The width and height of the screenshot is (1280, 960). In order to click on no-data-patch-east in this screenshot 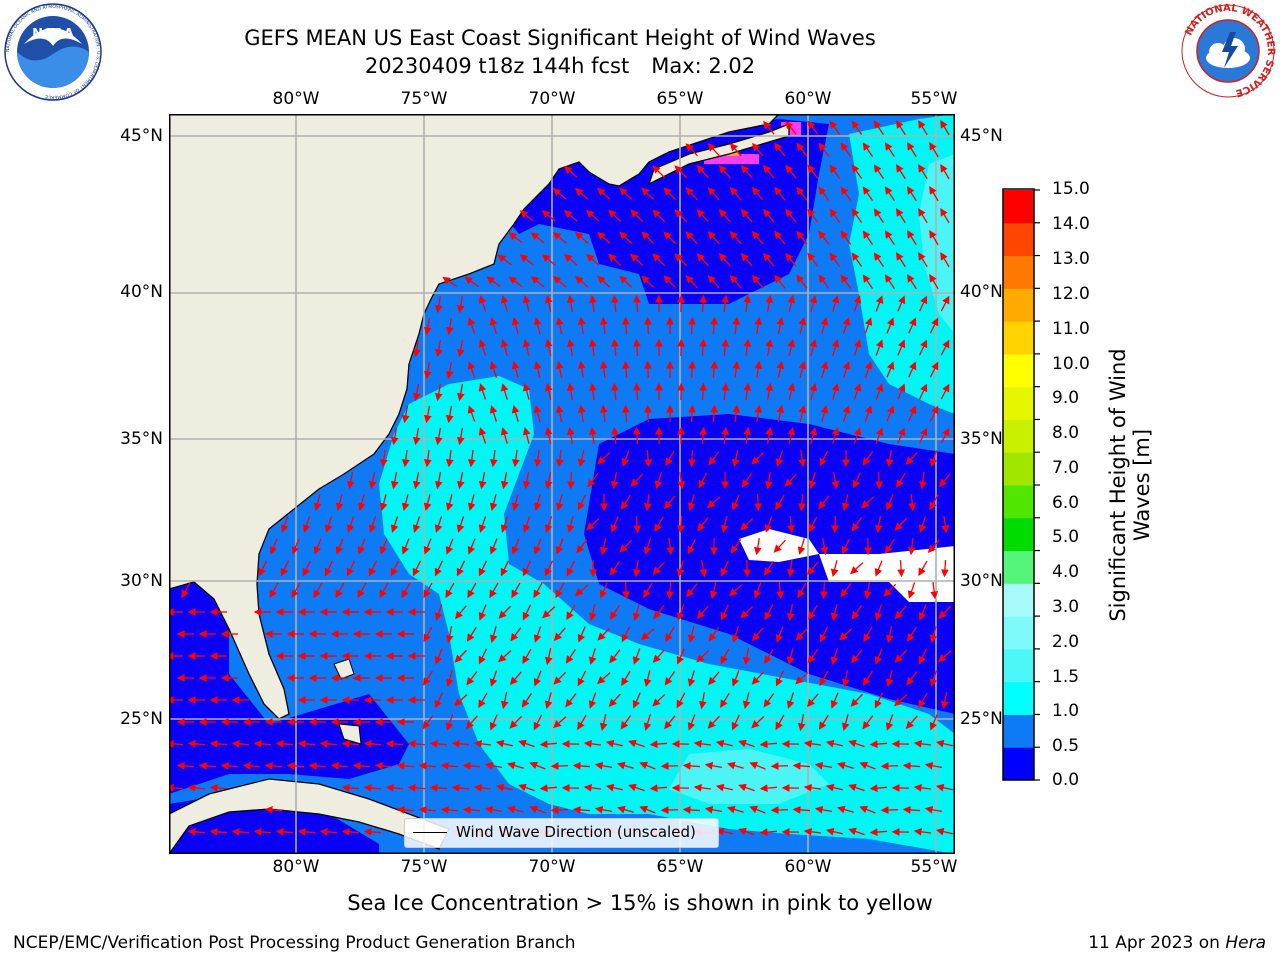, I will do `click(887, 574)`.